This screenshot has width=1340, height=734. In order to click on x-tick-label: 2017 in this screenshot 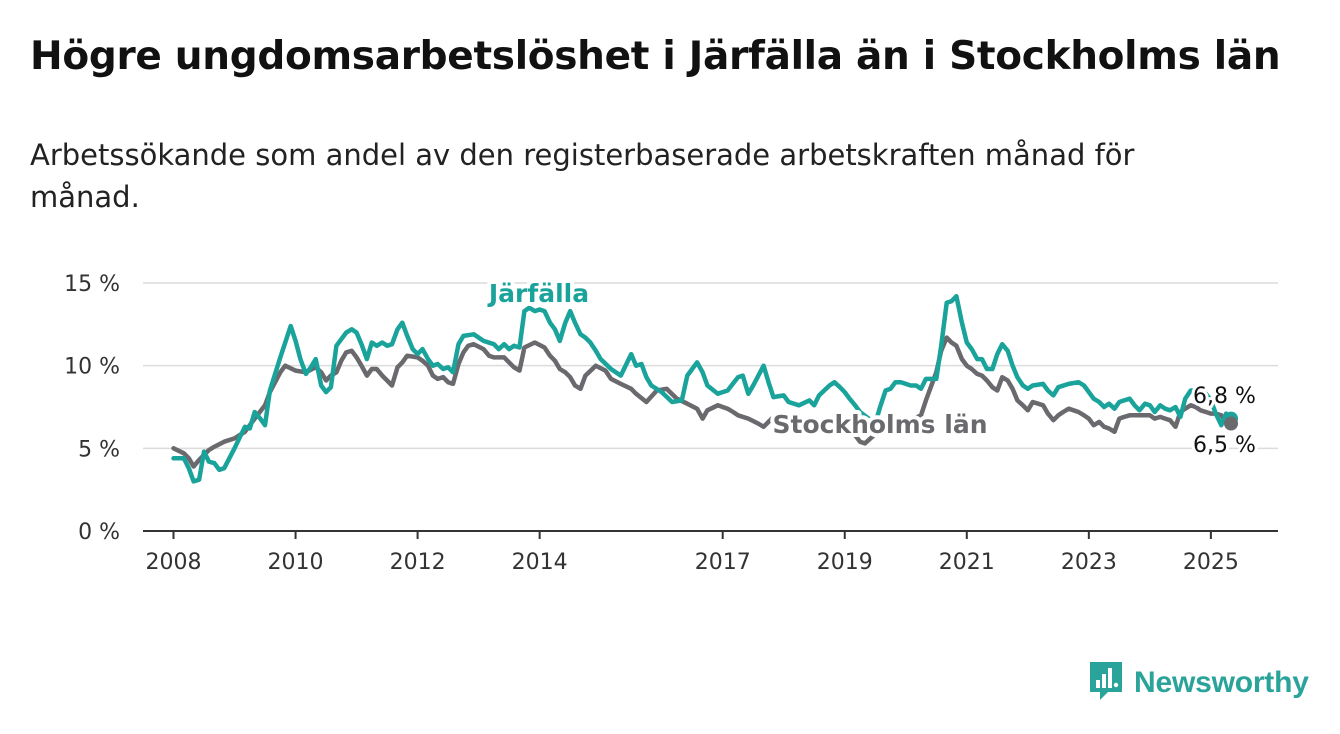, I will do `click(723, 562)`.